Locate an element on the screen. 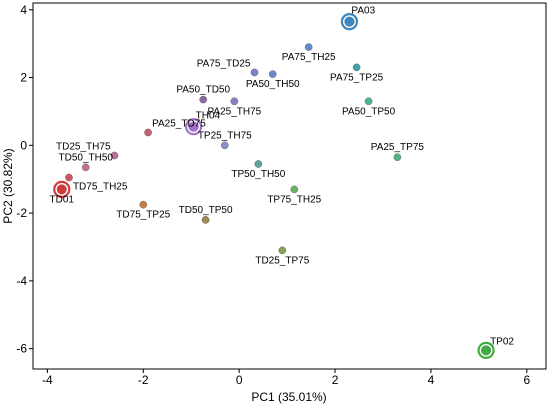  point-label: PA03 is located at coordinates (363, 11).